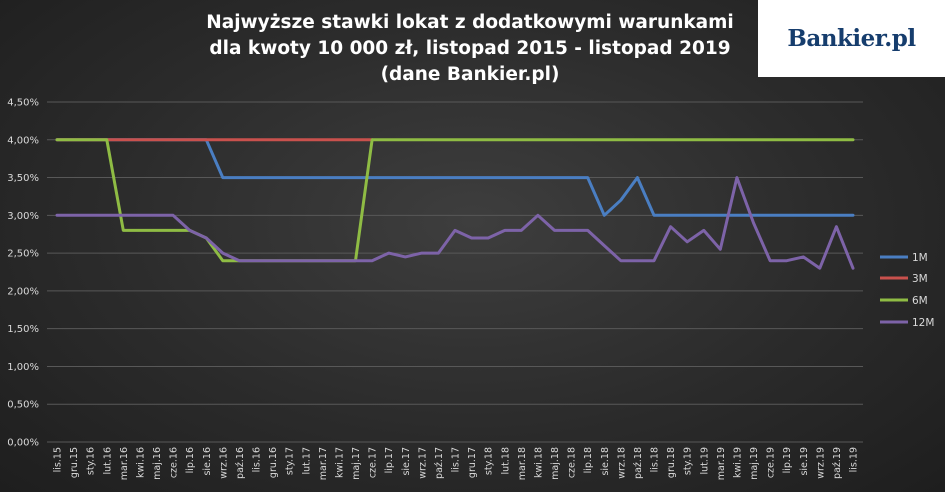  What do you see at coordinates (920, 258) in the screenshot?
I see `legend-label-1m: 1M` at bounding box center [920, 258].